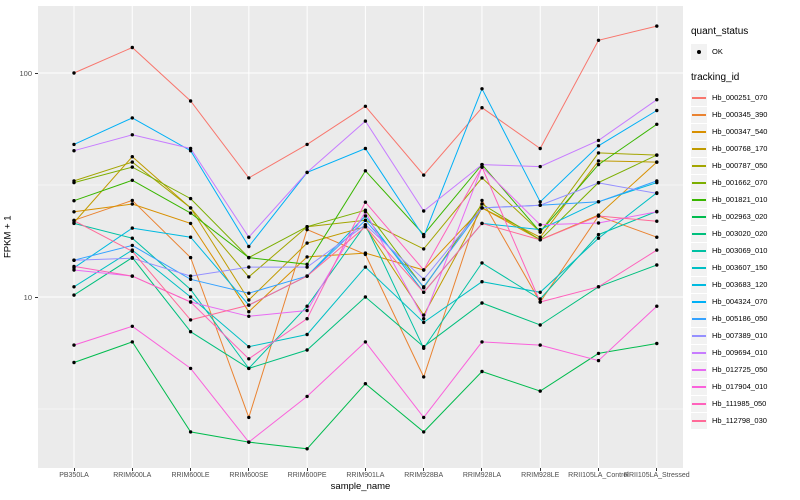 This screenshot has height=500, width=800. What do you see at coordinates (745, 131) in the screenshot?
I see `legend-item: Hb_000347_540` at bounding box center [745, 131].